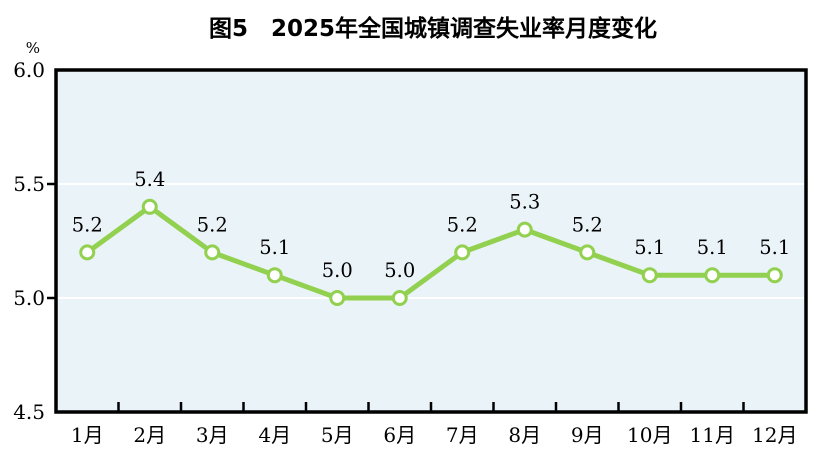 The image size is (829, 454). Describe the element at coordinates (524, 202) in the screenshot. I see `data-label: 5.3` at that location.